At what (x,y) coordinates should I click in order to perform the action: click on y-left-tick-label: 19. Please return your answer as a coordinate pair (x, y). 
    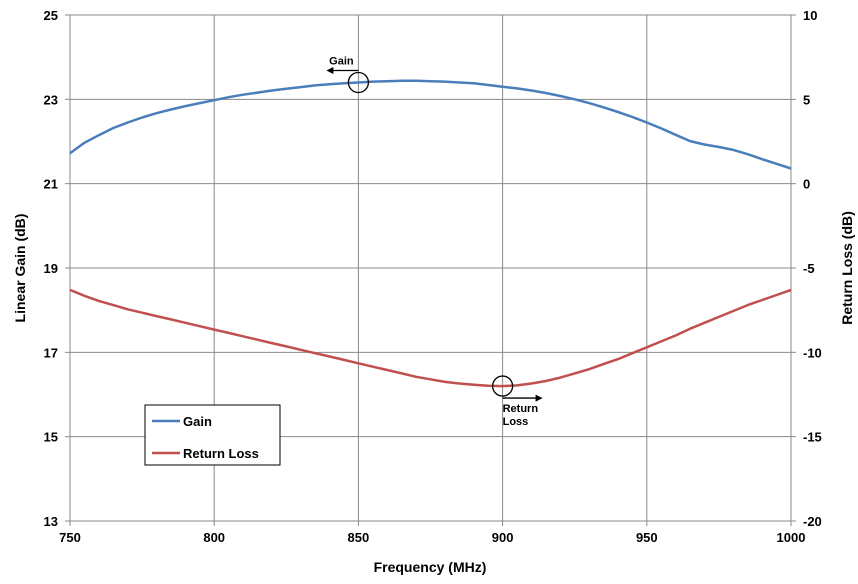
    Looking at the image, I should click on (51, 268).